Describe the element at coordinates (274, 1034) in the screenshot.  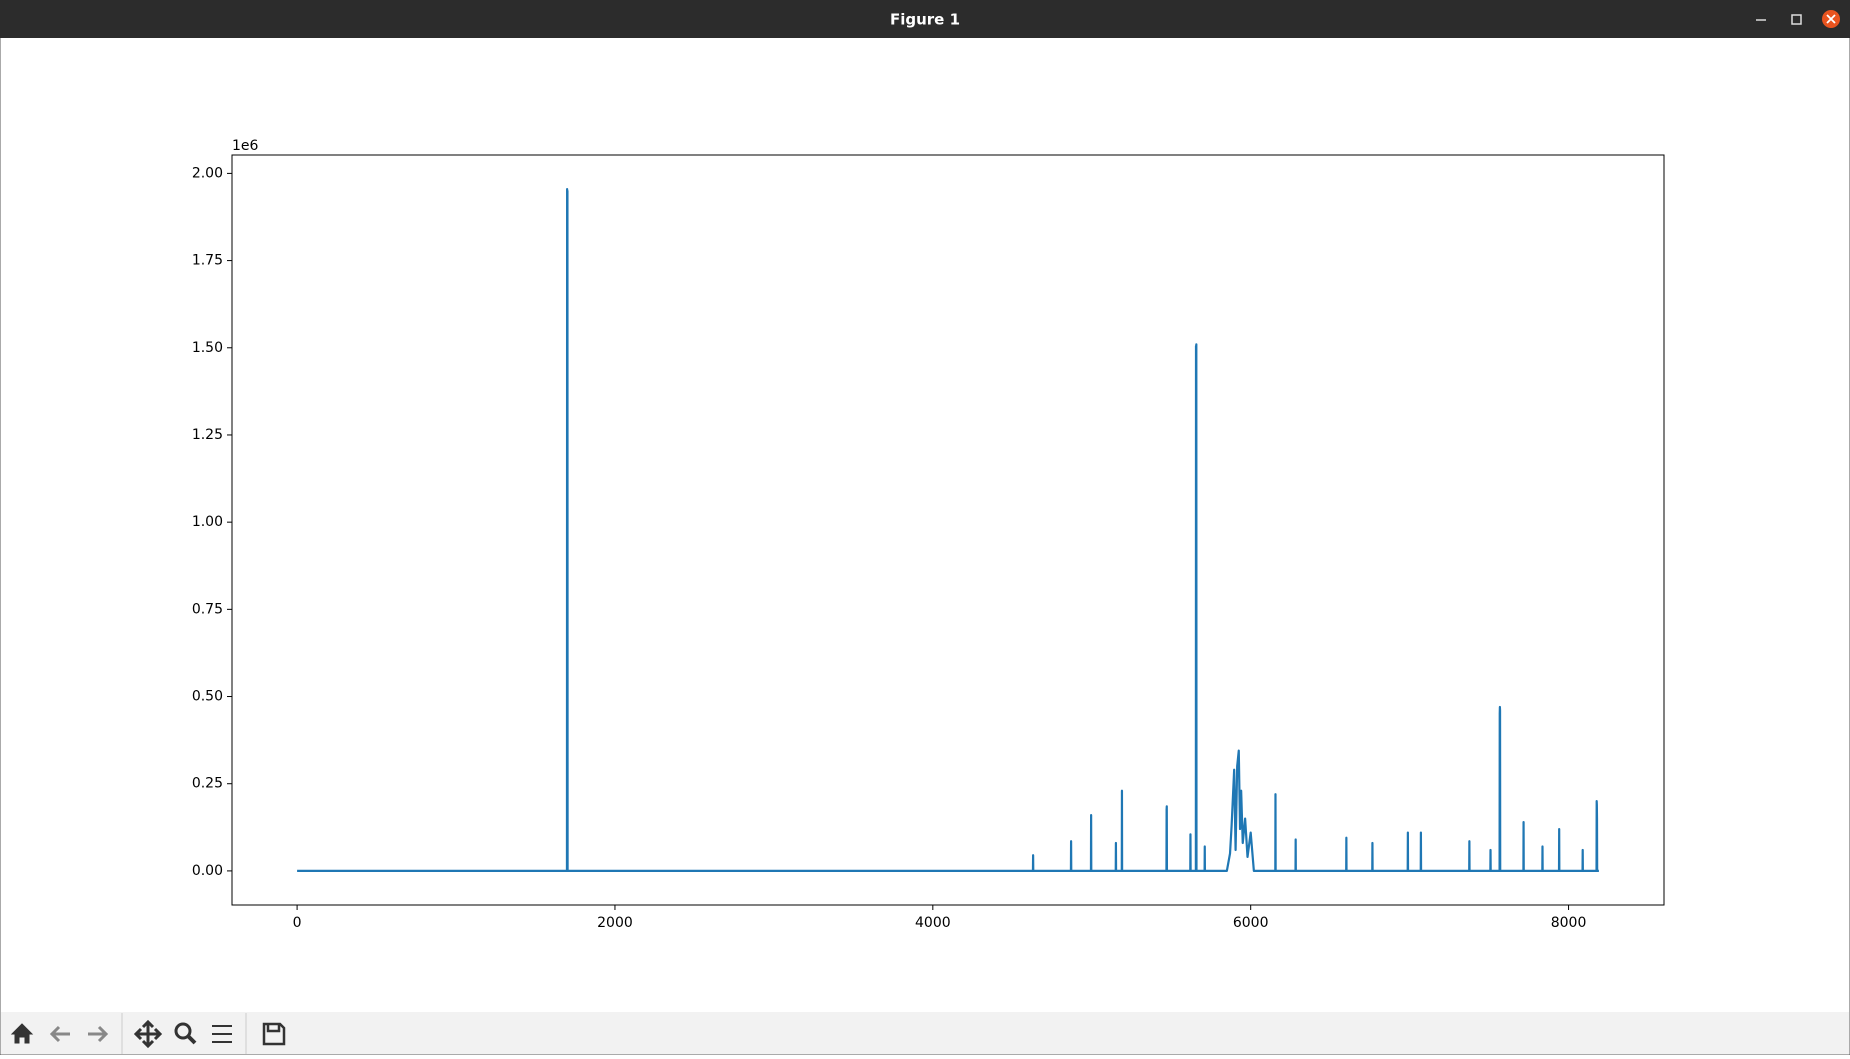
I see `save-button` at that location.